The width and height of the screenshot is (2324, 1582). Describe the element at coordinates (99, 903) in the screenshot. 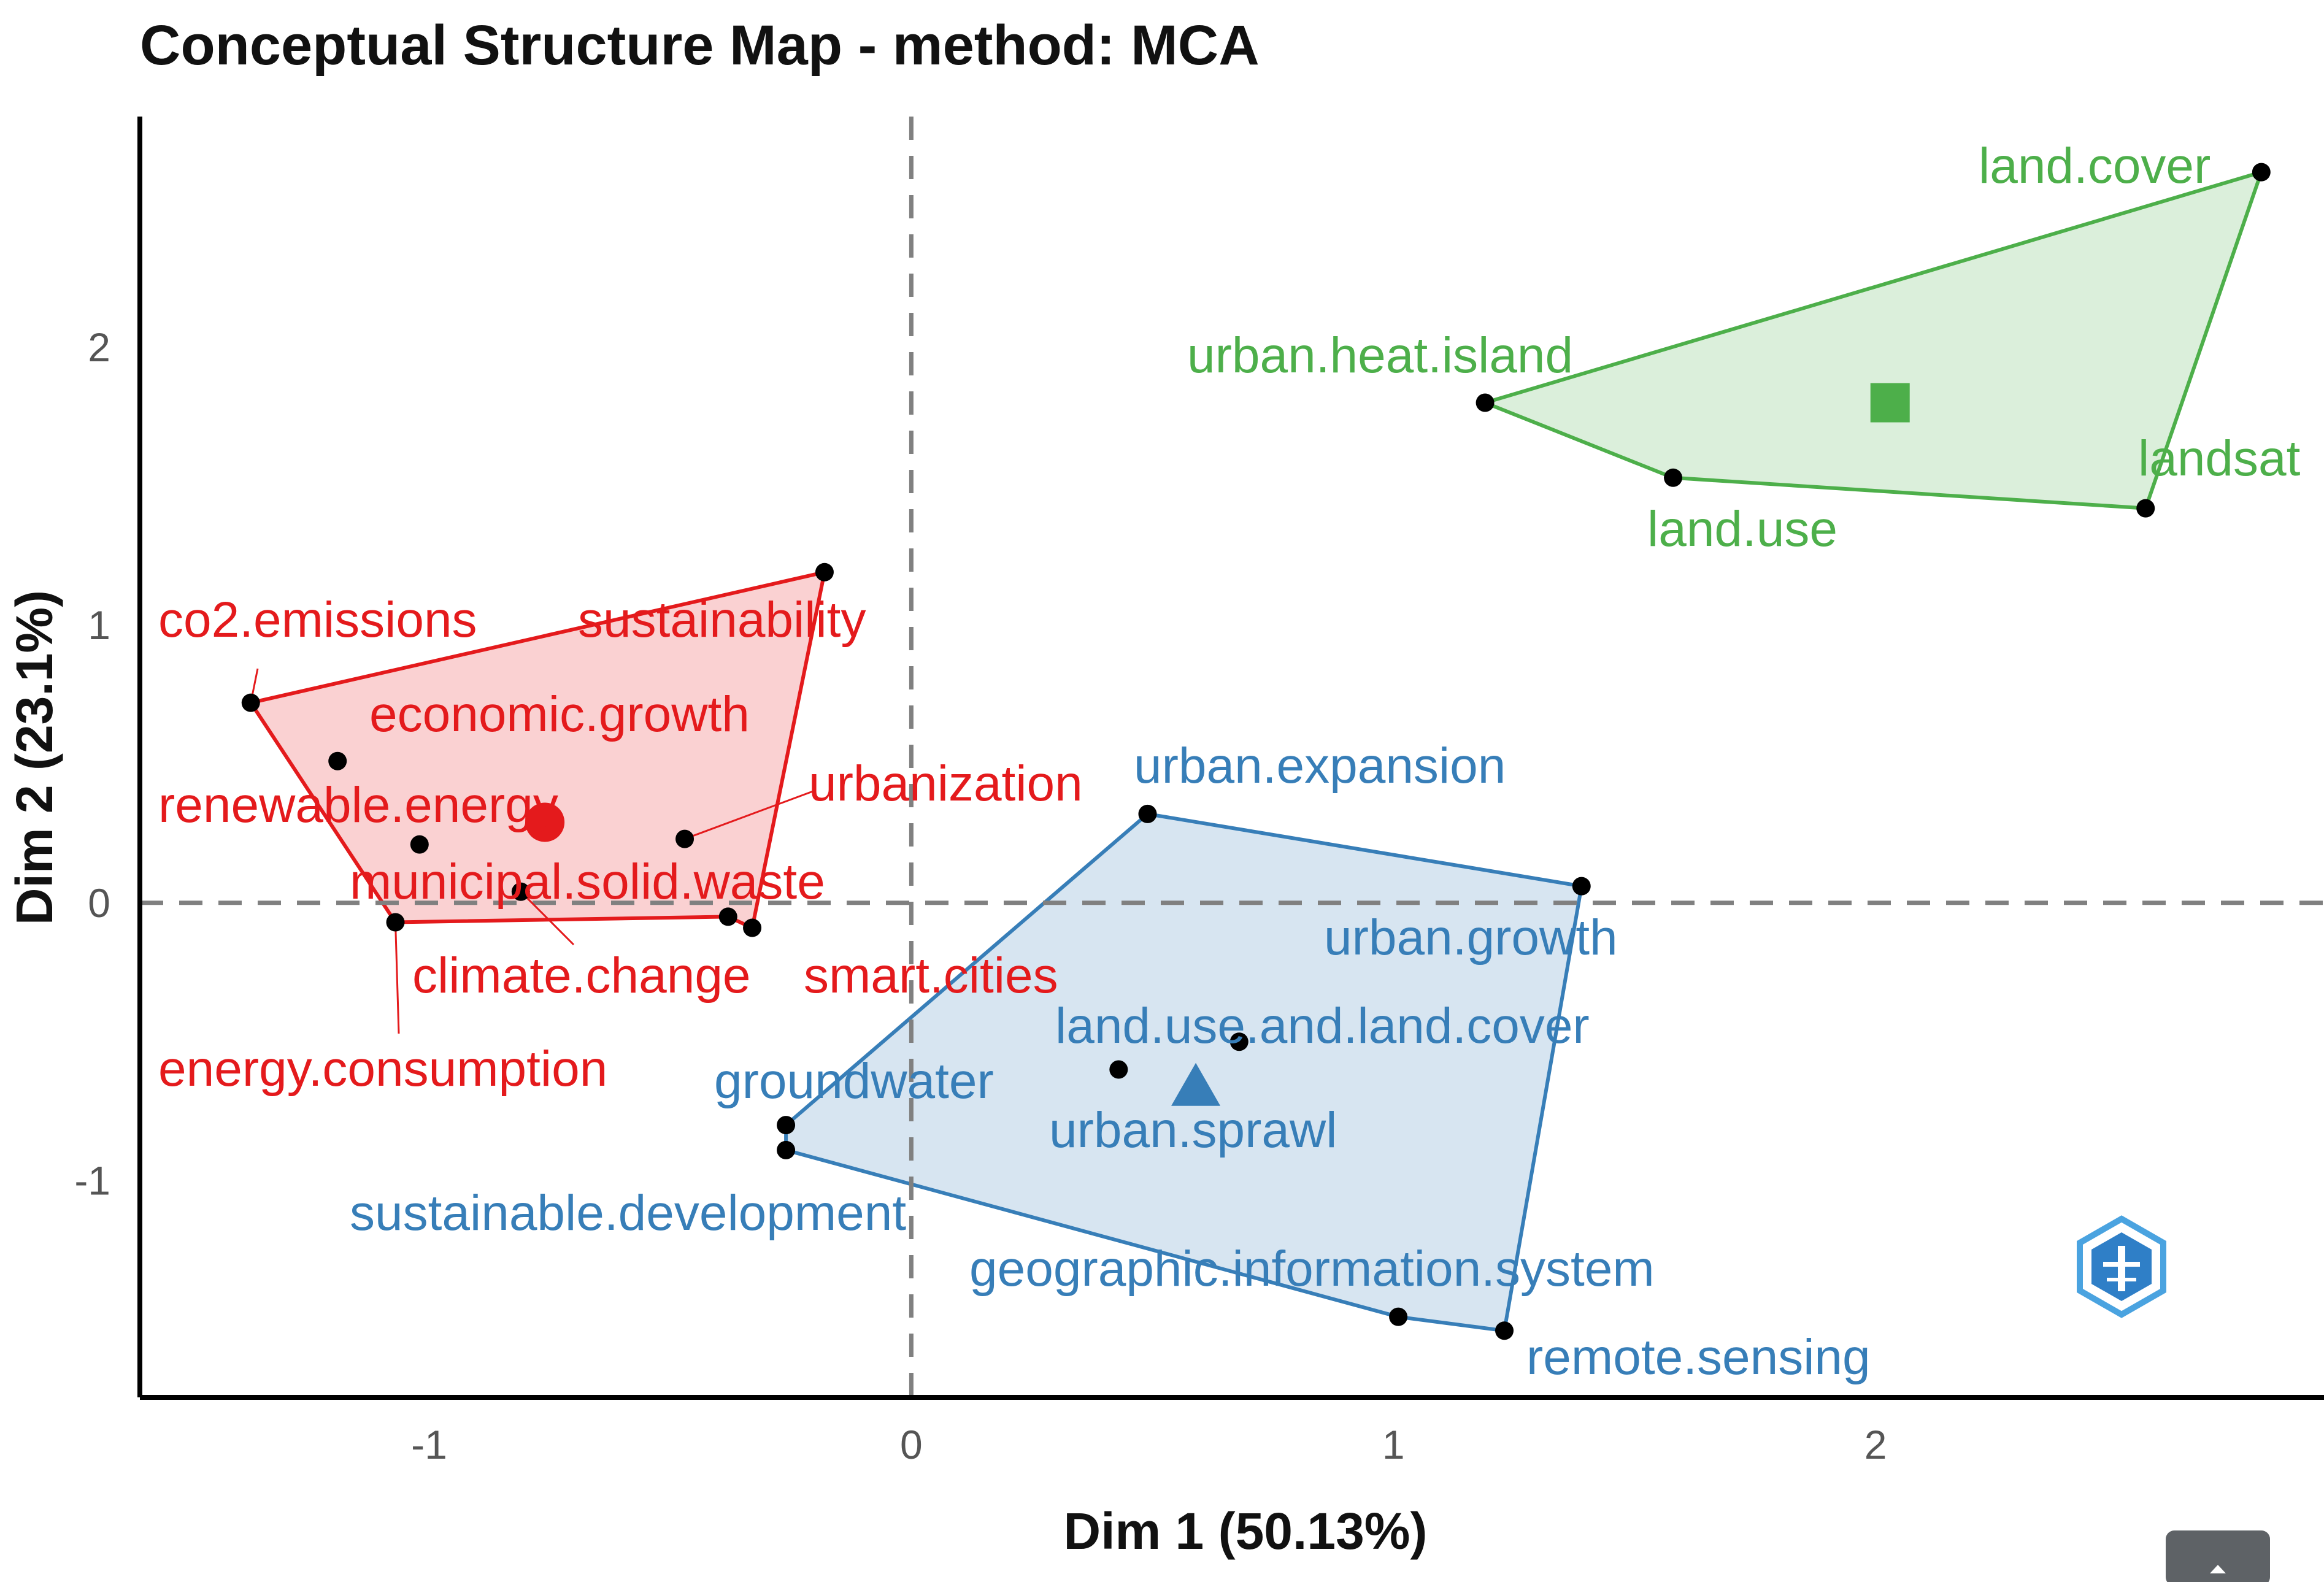

I see `y-tick-label: 0` at that location.